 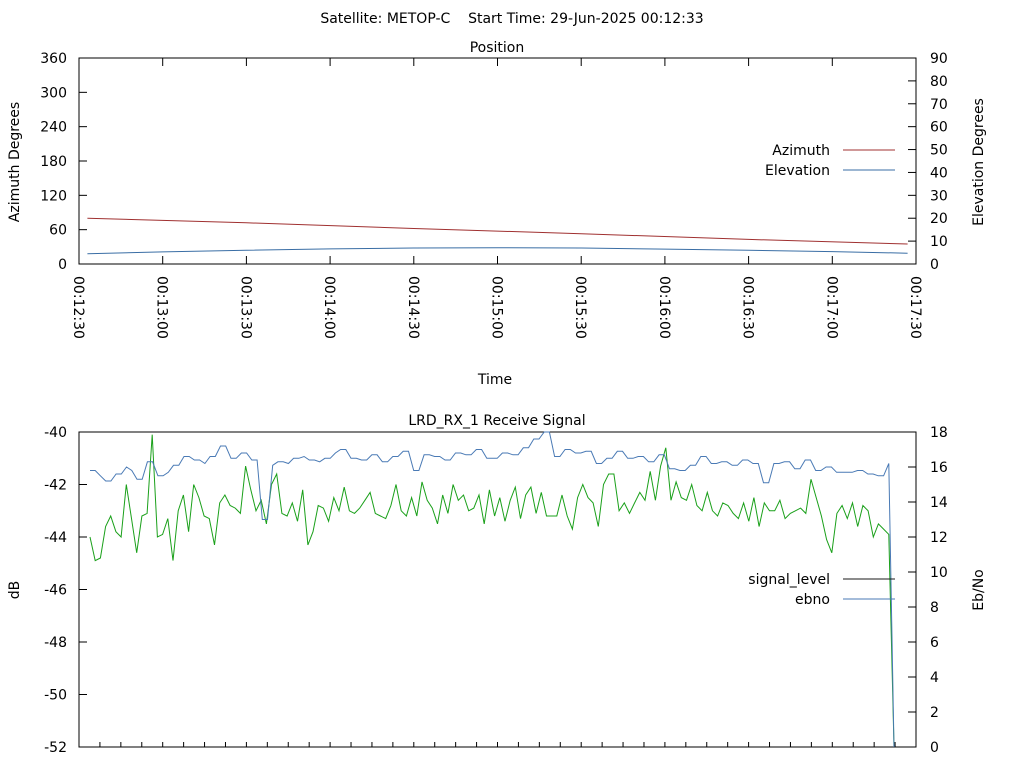 What do you see at coordinates (928, 162) in the screenshot?
I see `elevation-axis: 0 10 20 30 40 50 60 70 80 90` at bounding box center [928, 162].